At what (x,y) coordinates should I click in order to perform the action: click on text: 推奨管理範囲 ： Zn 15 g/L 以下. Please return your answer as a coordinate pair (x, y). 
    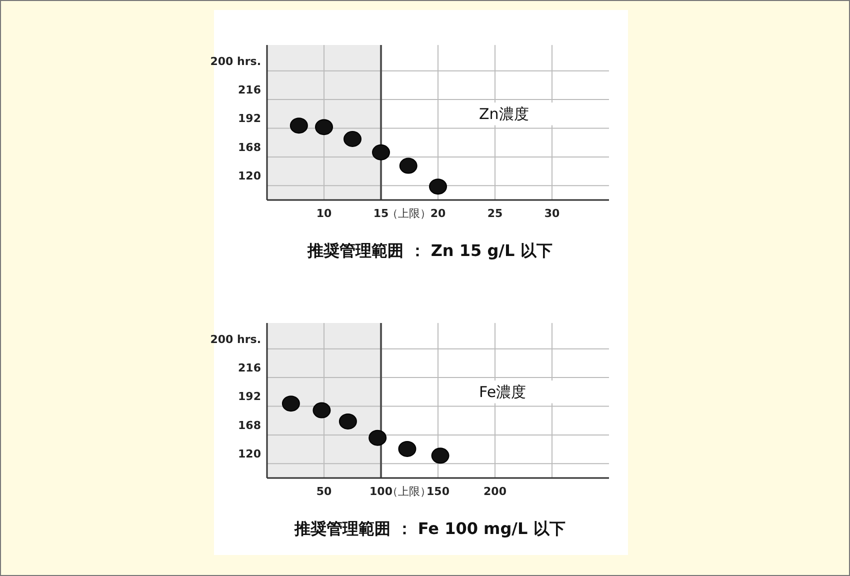
    Looking at the image, I should click on (429, 250).